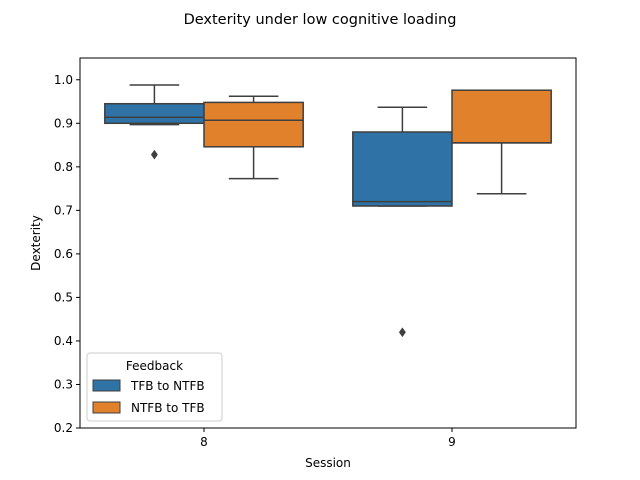 Image resolution: width=640 pixels, height=480 pixels. I want to click on legend-frame, so click(154, 387).